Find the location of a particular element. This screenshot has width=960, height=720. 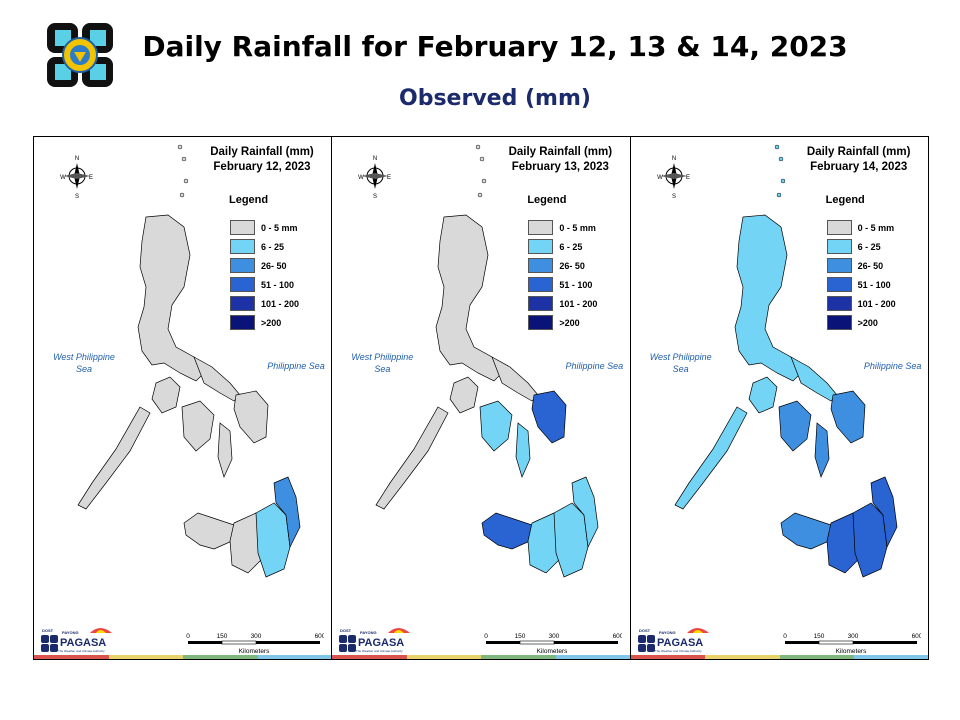

legend-item: >200 is located at coordinates (264, 322).